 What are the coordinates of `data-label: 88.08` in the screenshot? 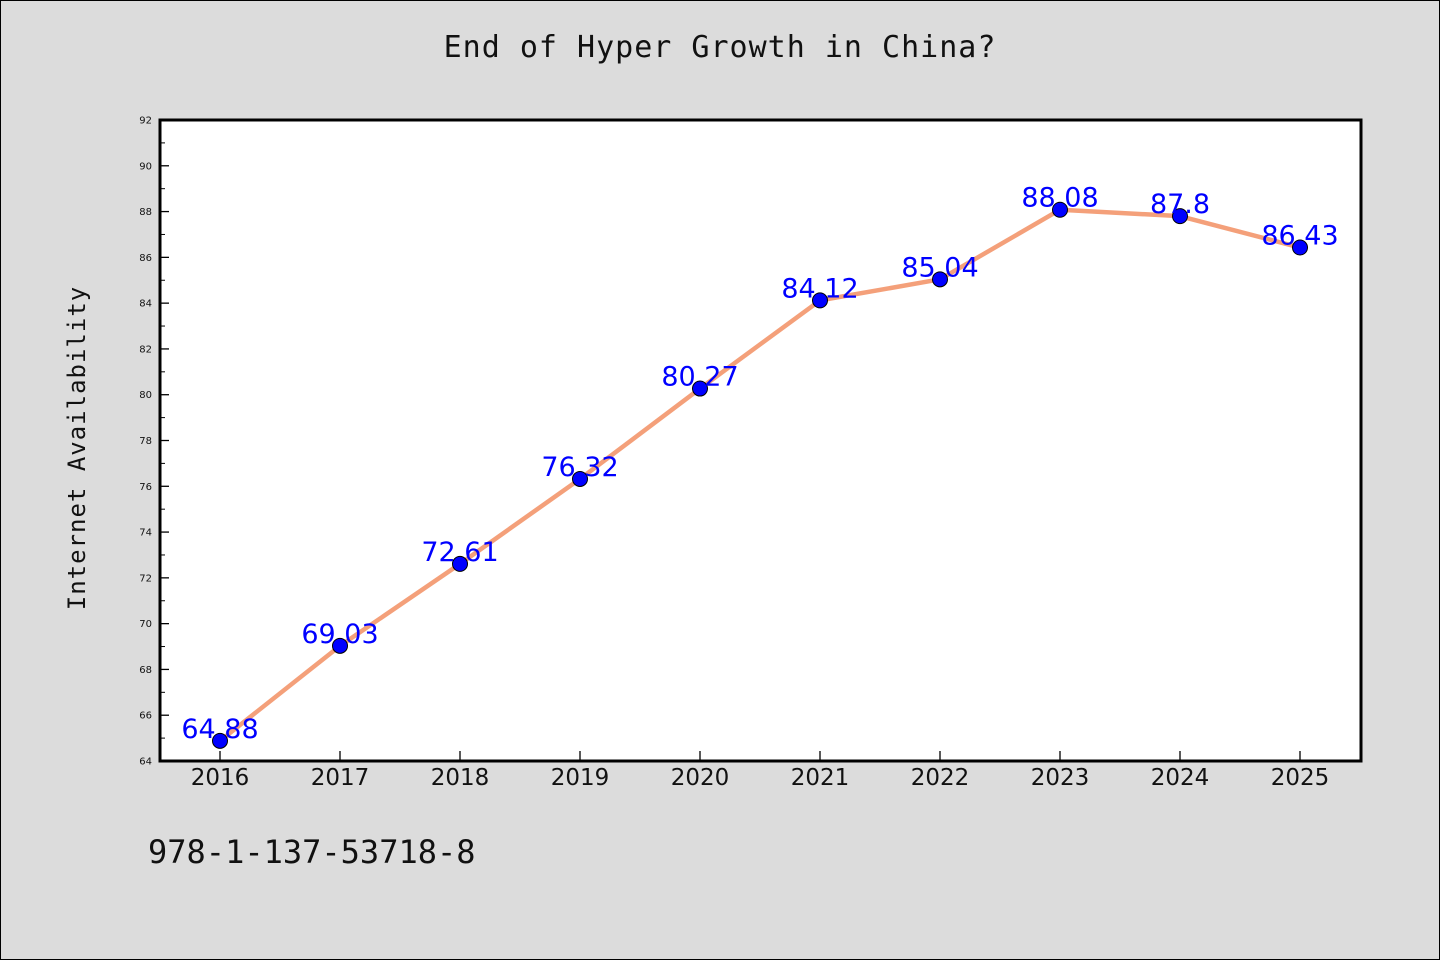 It's located at (1059, 198).